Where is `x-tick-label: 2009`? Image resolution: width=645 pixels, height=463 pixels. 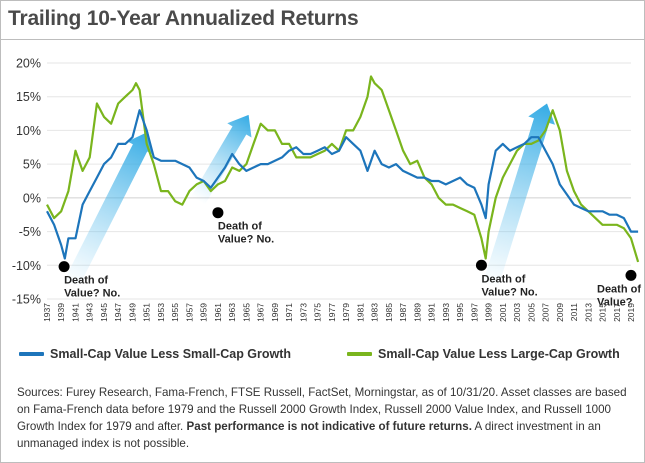
x-tick-label: 2009 is located at coordinates (560, 312).